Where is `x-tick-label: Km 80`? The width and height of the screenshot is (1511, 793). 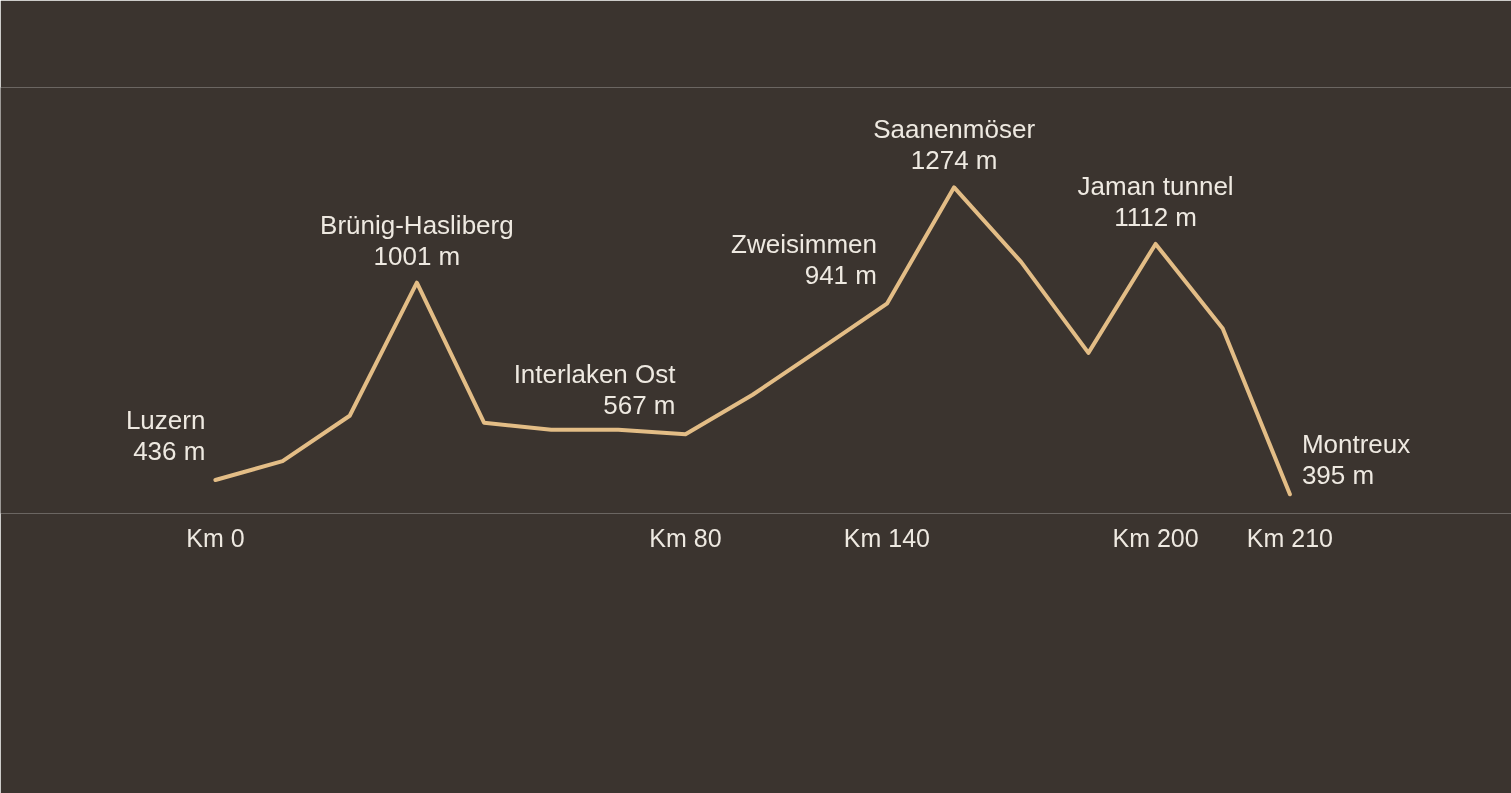
x-tick-label: Km 80 is located at coordinates (685, 537).